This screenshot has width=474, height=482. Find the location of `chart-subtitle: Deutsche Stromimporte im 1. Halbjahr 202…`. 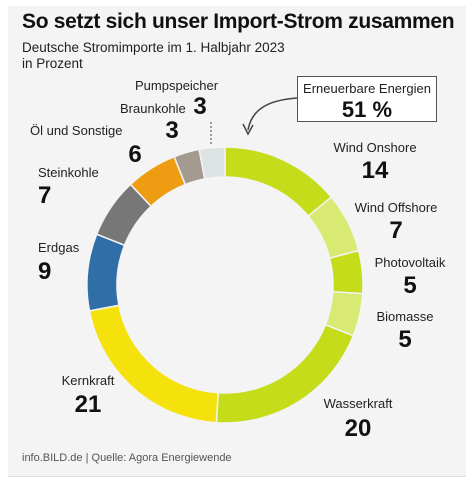

chart-subtitle: Deutsche Stromimporte im 1. Halbjahr 202… is located at coordinates (153, 56).